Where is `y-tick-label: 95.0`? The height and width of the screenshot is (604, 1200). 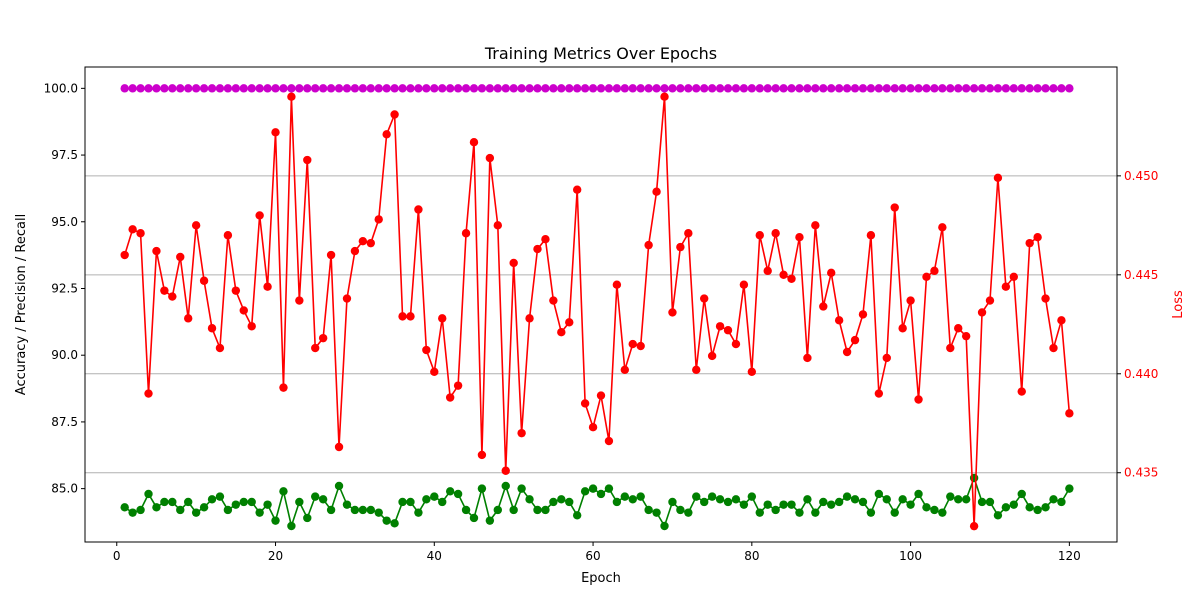 y-tick-label: 95.0 is located at coordinates (64, 222).